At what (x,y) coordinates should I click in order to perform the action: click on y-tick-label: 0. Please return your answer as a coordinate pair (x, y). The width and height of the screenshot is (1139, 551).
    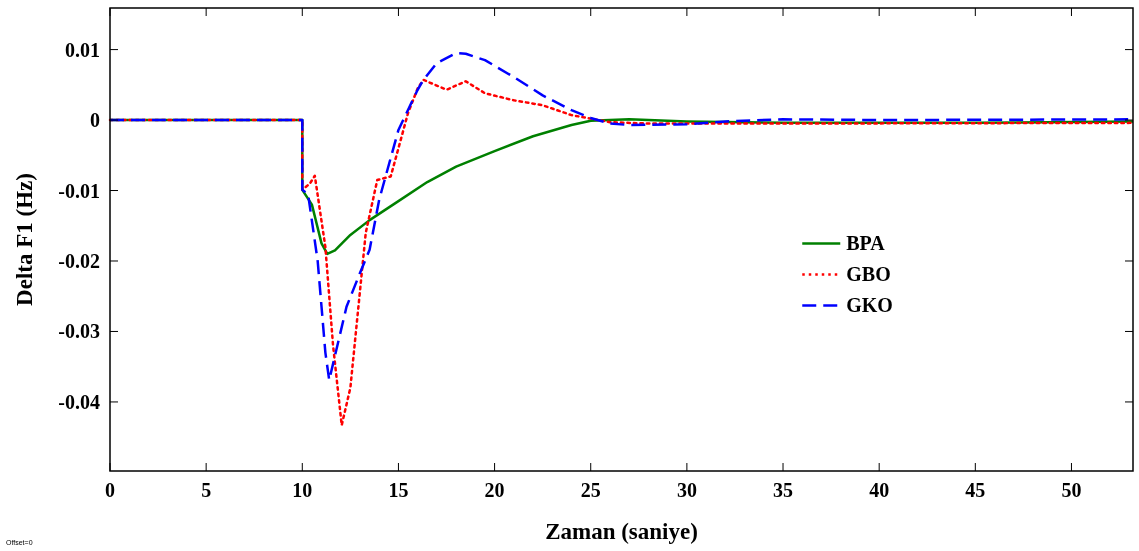
    Looking at the image, I should click on (95, 120).